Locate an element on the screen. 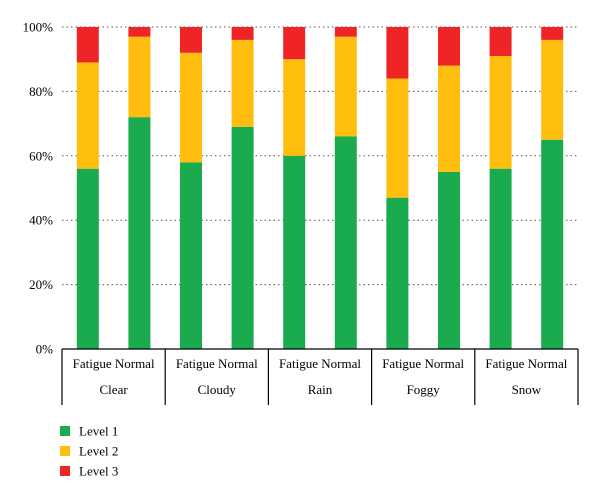  y-tick-label: 20% is located at coordinates (41, 284).